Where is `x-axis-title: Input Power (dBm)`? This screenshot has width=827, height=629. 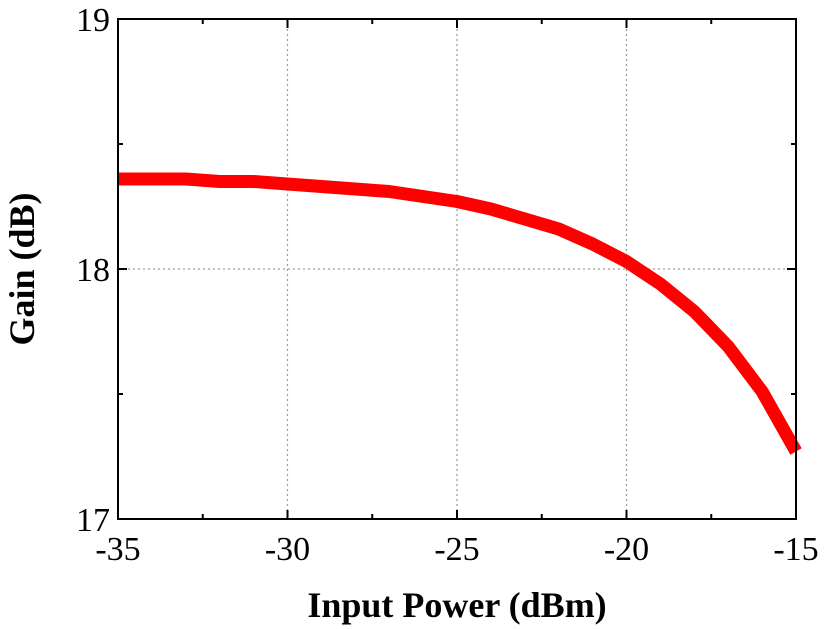 x-axis-title: Input Power (dBm) is located at coordinates (456, 605).